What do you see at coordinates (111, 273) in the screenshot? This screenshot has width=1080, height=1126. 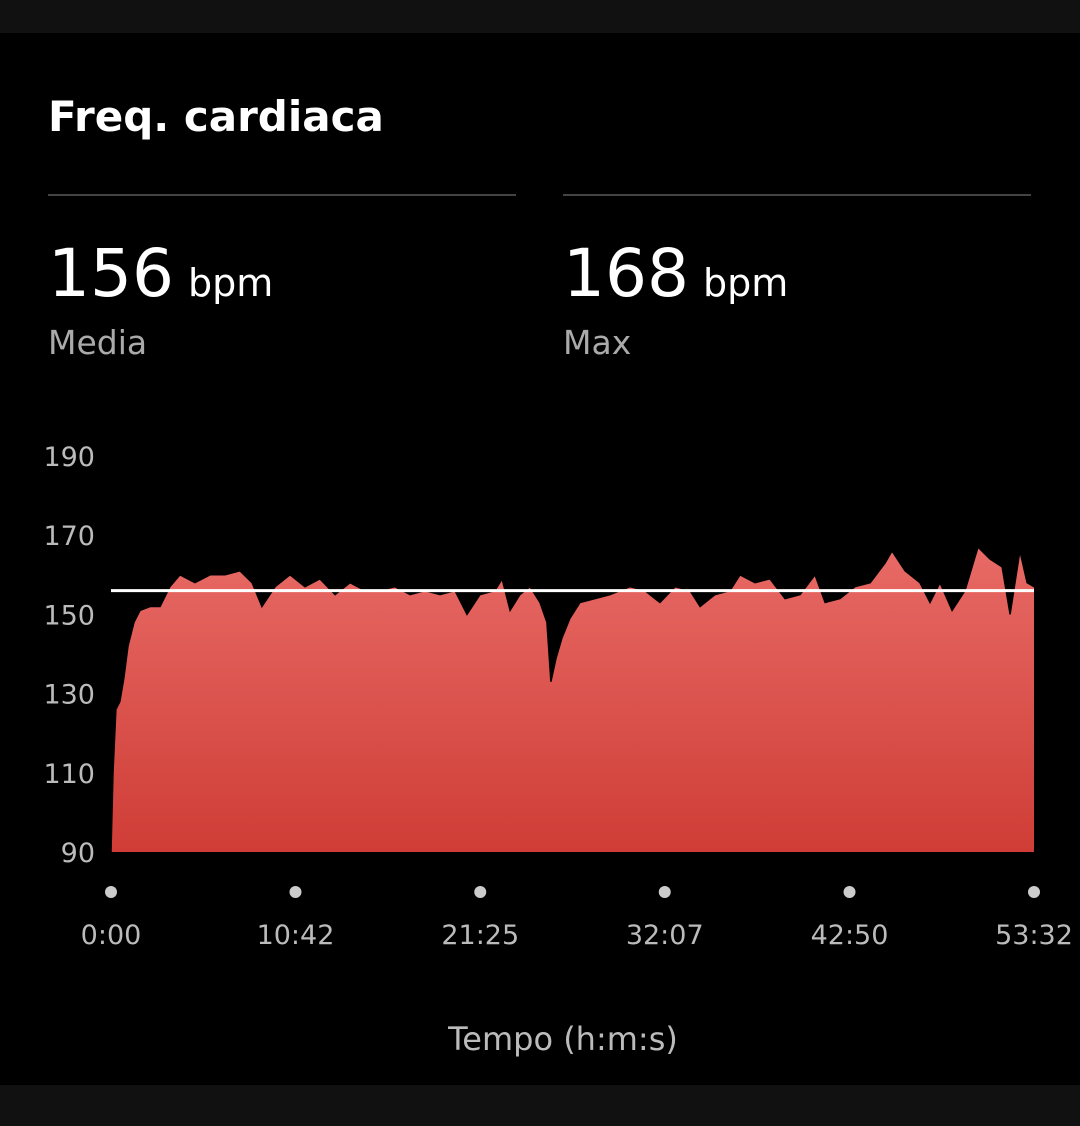 I see `stat-value: 156` at bounding box center [111, 273].